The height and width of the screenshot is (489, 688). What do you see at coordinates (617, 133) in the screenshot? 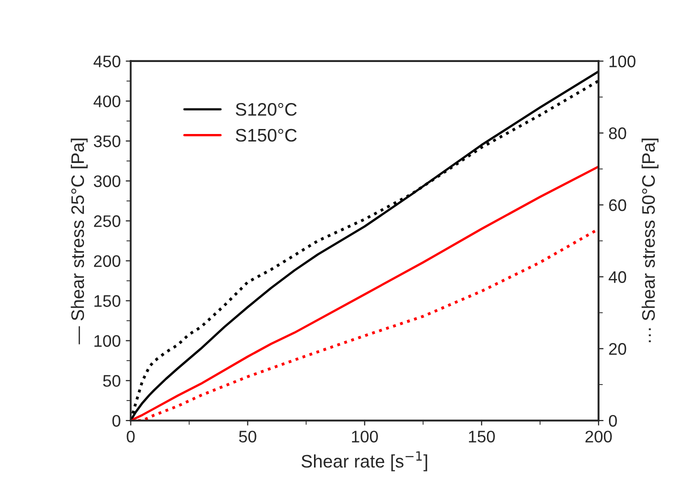
I see `y2-tick-label: 80` at bounding box center [617, 133].